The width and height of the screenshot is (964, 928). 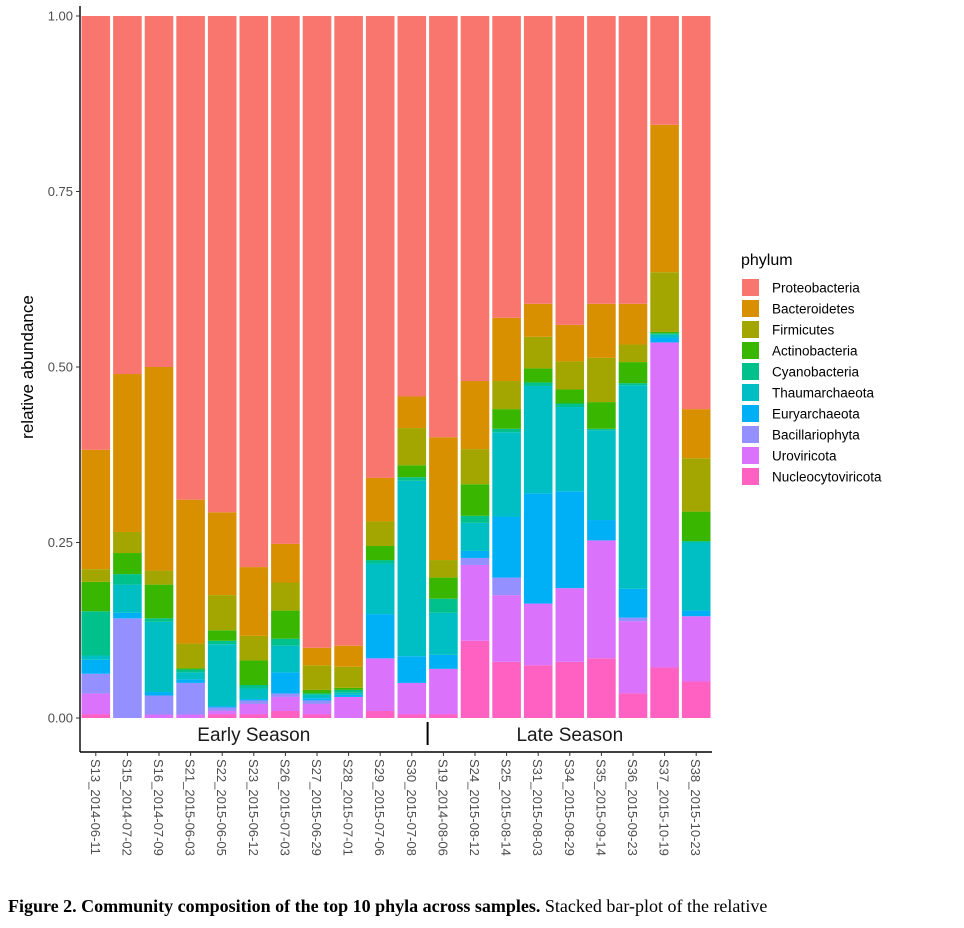 I want to click on x-tick-label: S22_2015-06-05, so click(x=221, y=807).